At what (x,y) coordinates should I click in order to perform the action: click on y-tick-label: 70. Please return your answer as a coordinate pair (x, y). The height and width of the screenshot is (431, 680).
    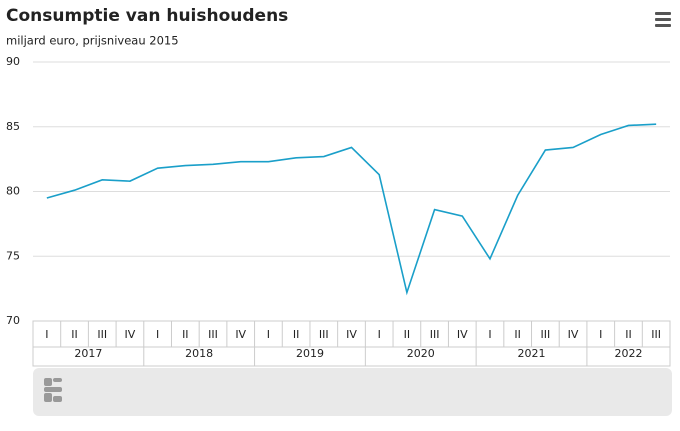
    Looking at the image, I should click on (13, 320).